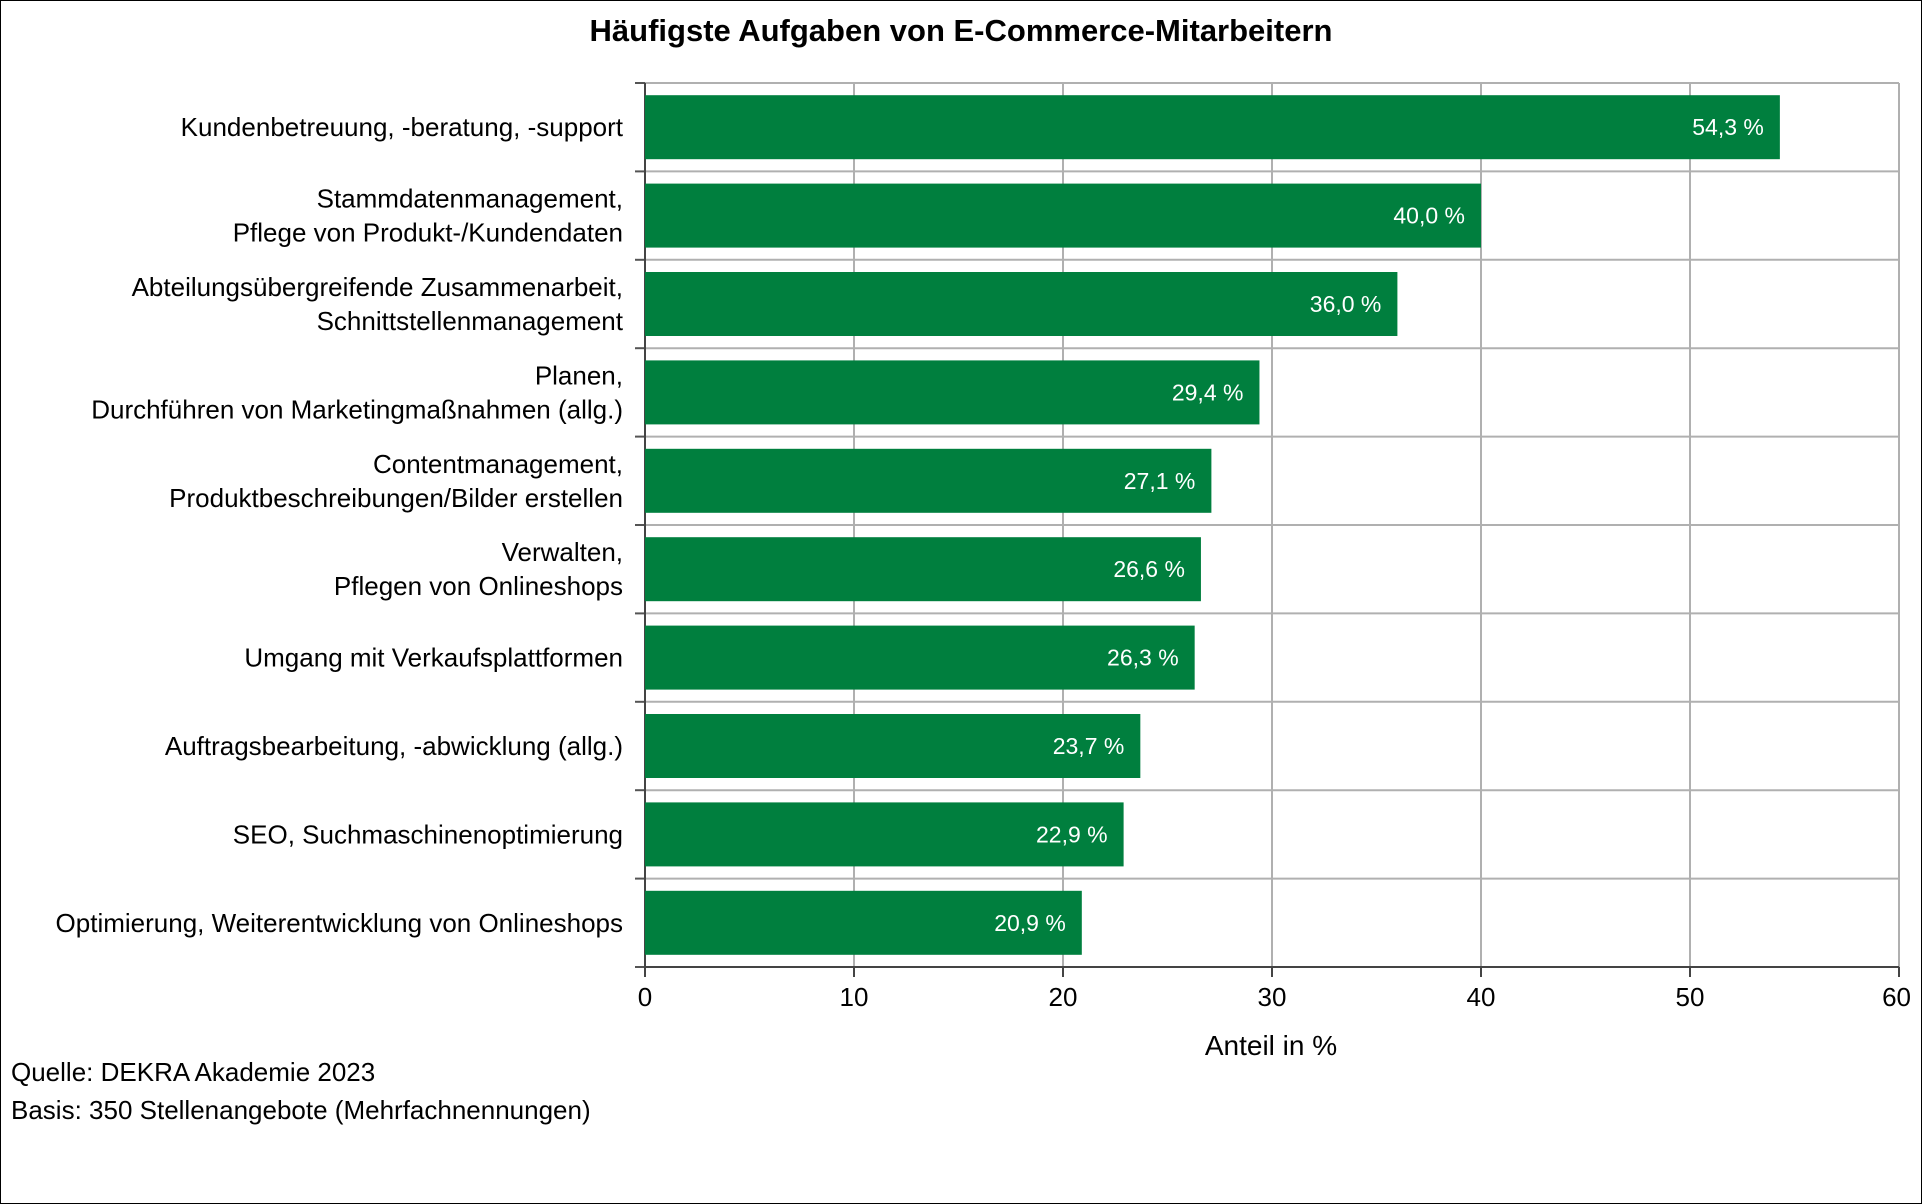 Image resolution: width=1922 pixels, height=1204 pixels. Describe the element at coordinates (1208, 392) in the screenshot. I see `data-label-3: 29,4 %` at that location.